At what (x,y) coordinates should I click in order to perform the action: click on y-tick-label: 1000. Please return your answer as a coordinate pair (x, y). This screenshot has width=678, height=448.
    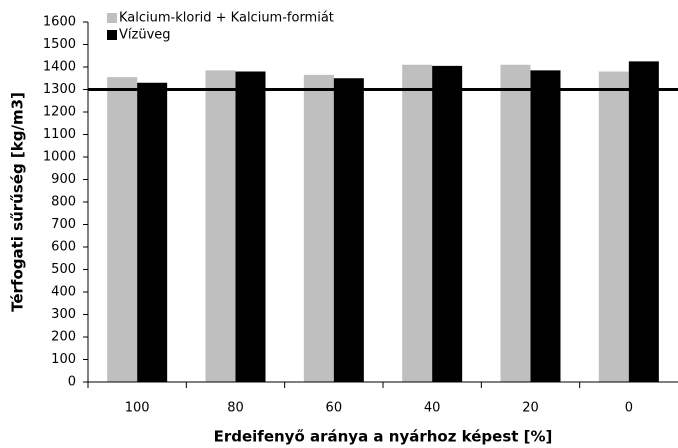
    Looking at the image, I should click on (59, 157).